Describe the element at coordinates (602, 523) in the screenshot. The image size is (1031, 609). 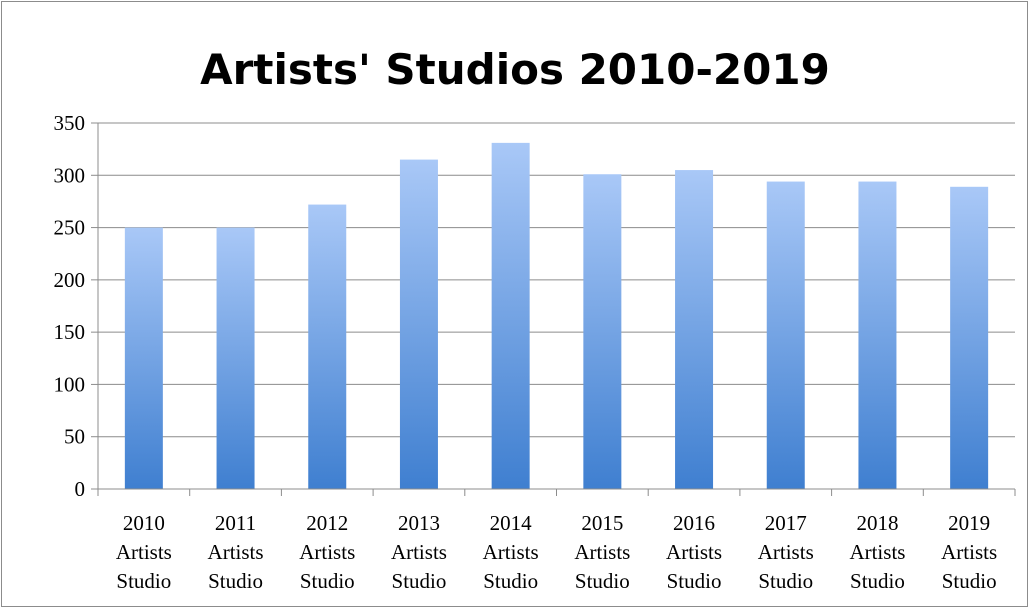
I see `x-tick-label-2015-line-1: 2015` at that location.